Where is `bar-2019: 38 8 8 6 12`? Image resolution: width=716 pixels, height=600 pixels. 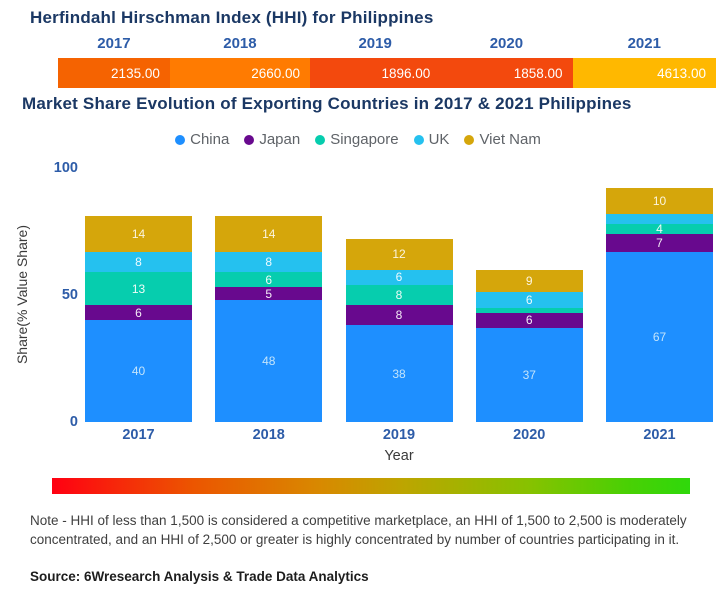 bar-2019: 38 8 8 6 12 is located at coordinates (399, 330).